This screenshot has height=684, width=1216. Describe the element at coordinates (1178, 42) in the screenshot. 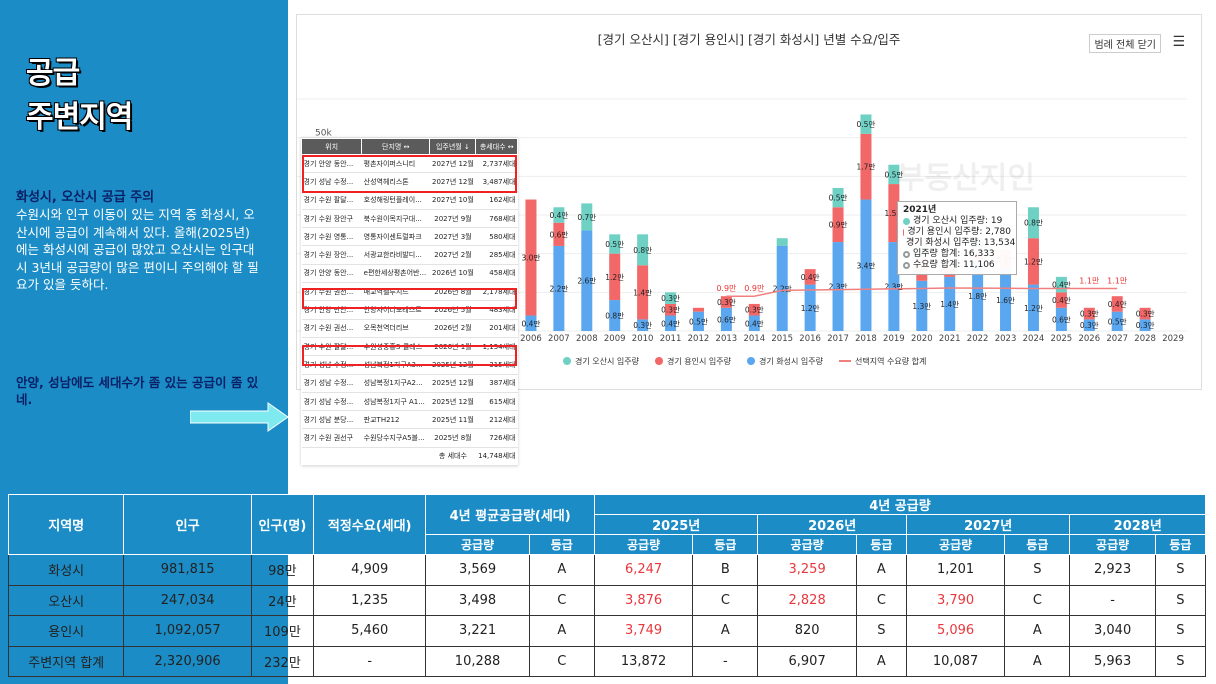

I see `hamburger-menu-icon: ☰` at that location.